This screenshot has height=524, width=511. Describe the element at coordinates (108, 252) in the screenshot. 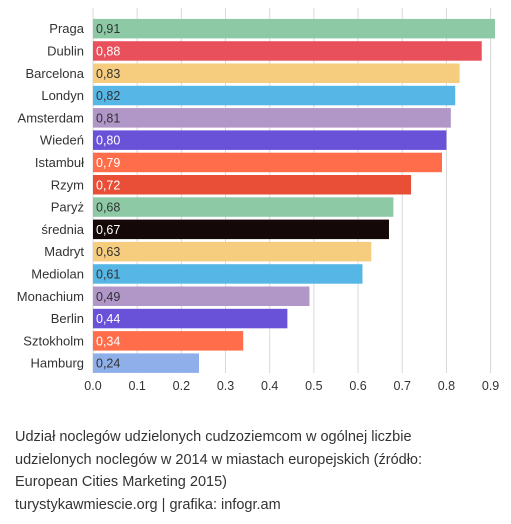

I see `value-label: 0,63` at that location.